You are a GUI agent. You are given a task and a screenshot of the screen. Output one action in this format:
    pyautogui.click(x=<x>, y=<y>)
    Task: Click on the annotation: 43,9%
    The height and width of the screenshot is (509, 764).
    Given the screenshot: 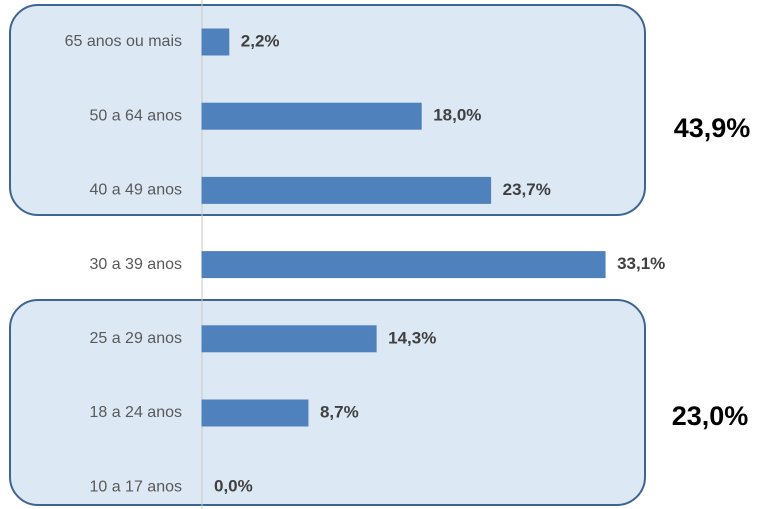 What is the action you would take?
    pyautogui.click(x=712, y=128)
    